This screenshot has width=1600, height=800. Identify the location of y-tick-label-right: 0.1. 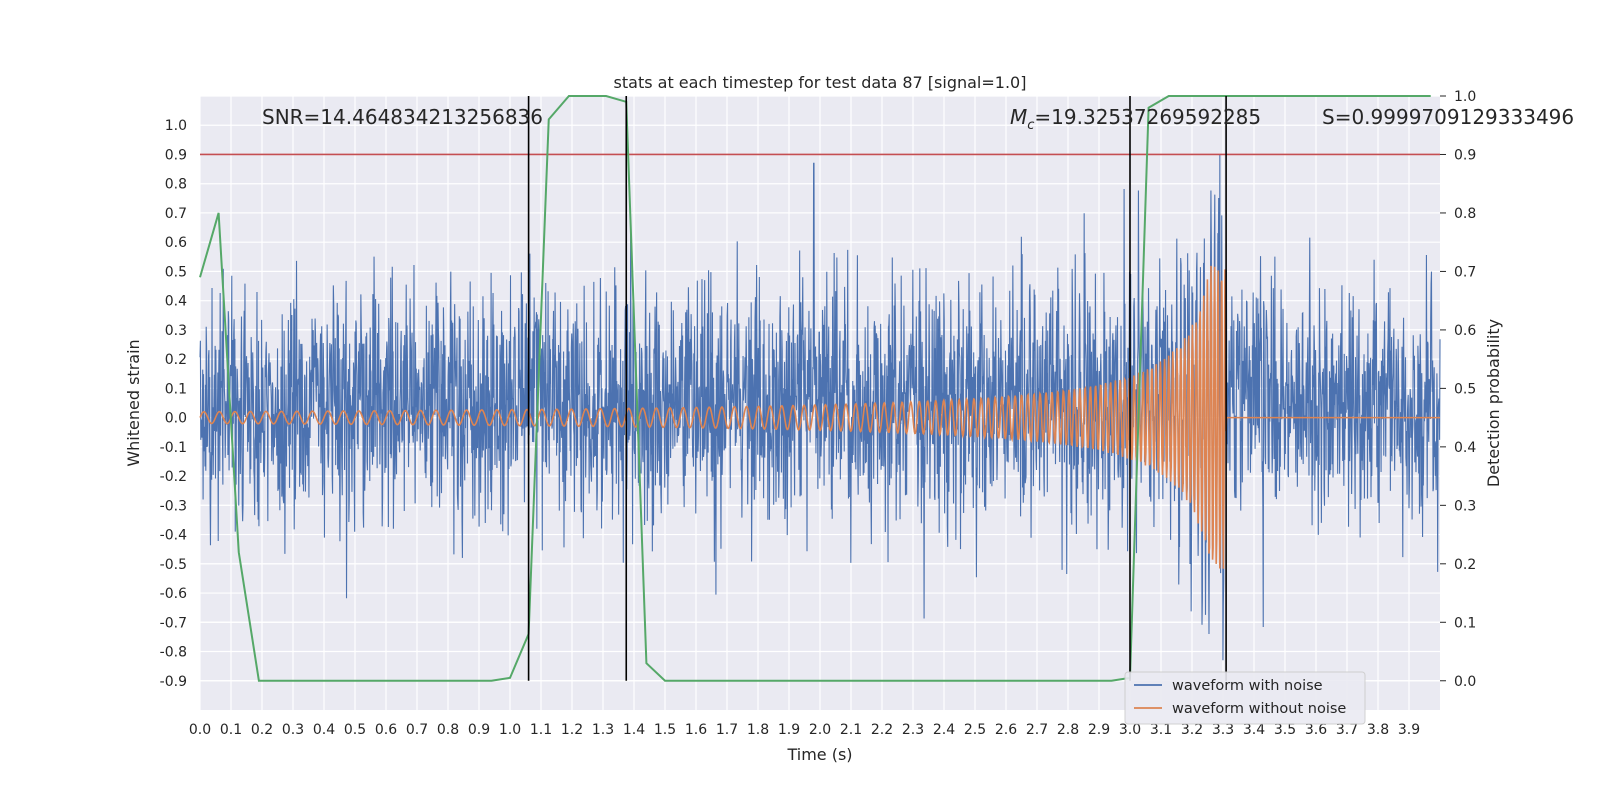
(1465, 623).